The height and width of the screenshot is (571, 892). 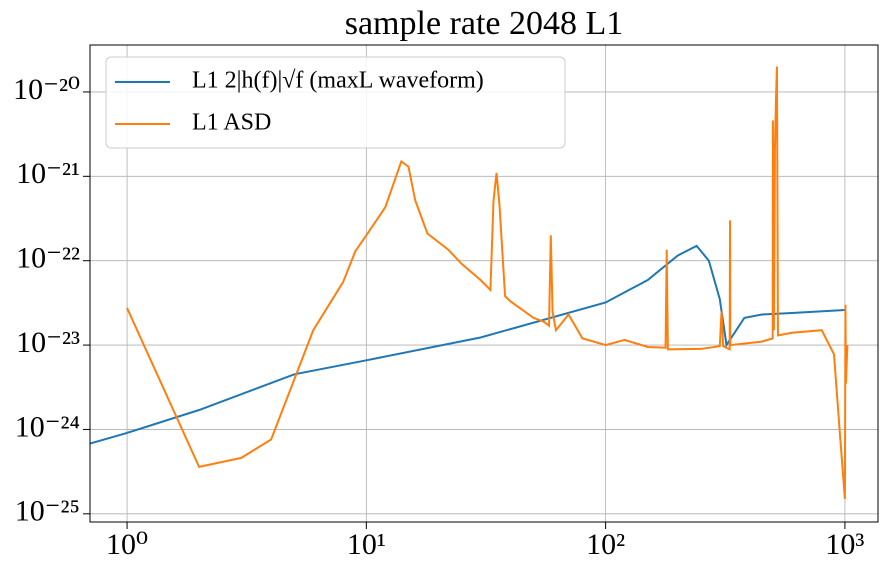 What do you see at coordinates (335, 102) in the screenshot?
I see `legend-box` at bounding box center [335, 102].